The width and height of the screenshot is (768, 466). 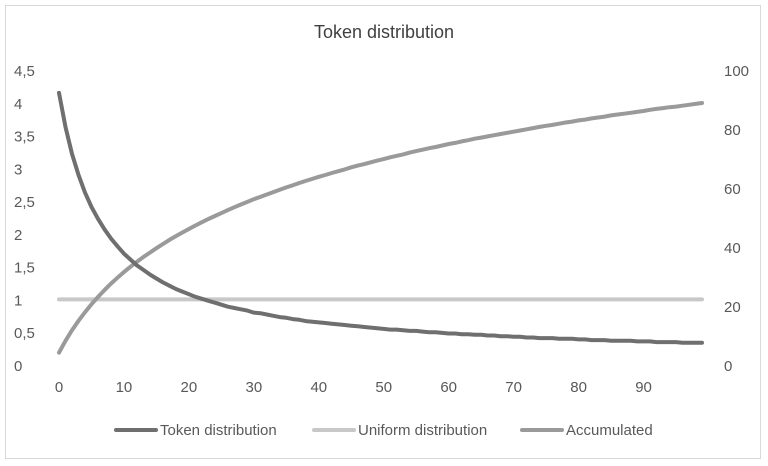 I want to click on y-left-tick-label: 1, so click(x=18, y=300).